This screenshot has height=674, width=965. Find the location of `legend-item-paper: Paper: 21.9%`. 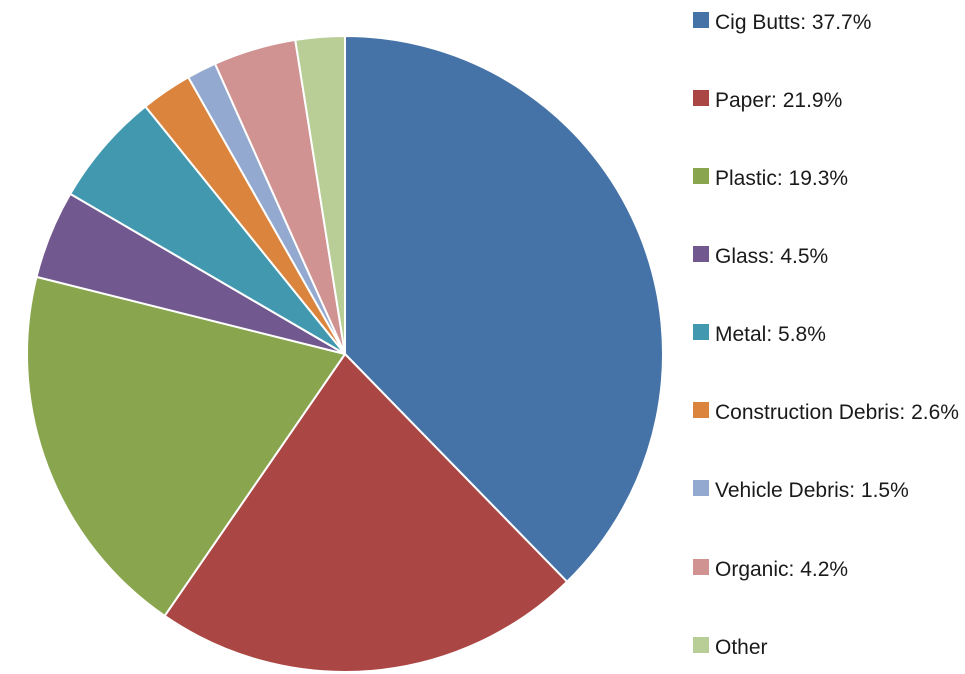

legend-item-paper: Paper: 21.9% is located at coordinates (828, 100).